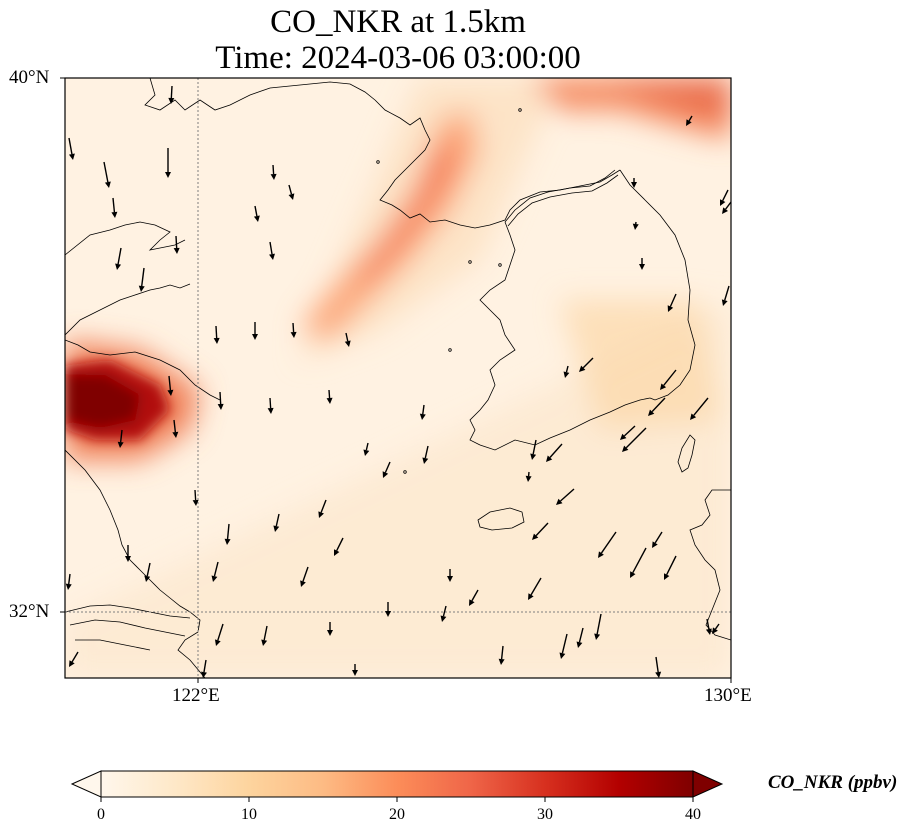 The height and width of the screenshot is (836, 920). Describe the element at coordinates (128, 309) in the screenshot. I see `coastline-shandong-north` at that location.